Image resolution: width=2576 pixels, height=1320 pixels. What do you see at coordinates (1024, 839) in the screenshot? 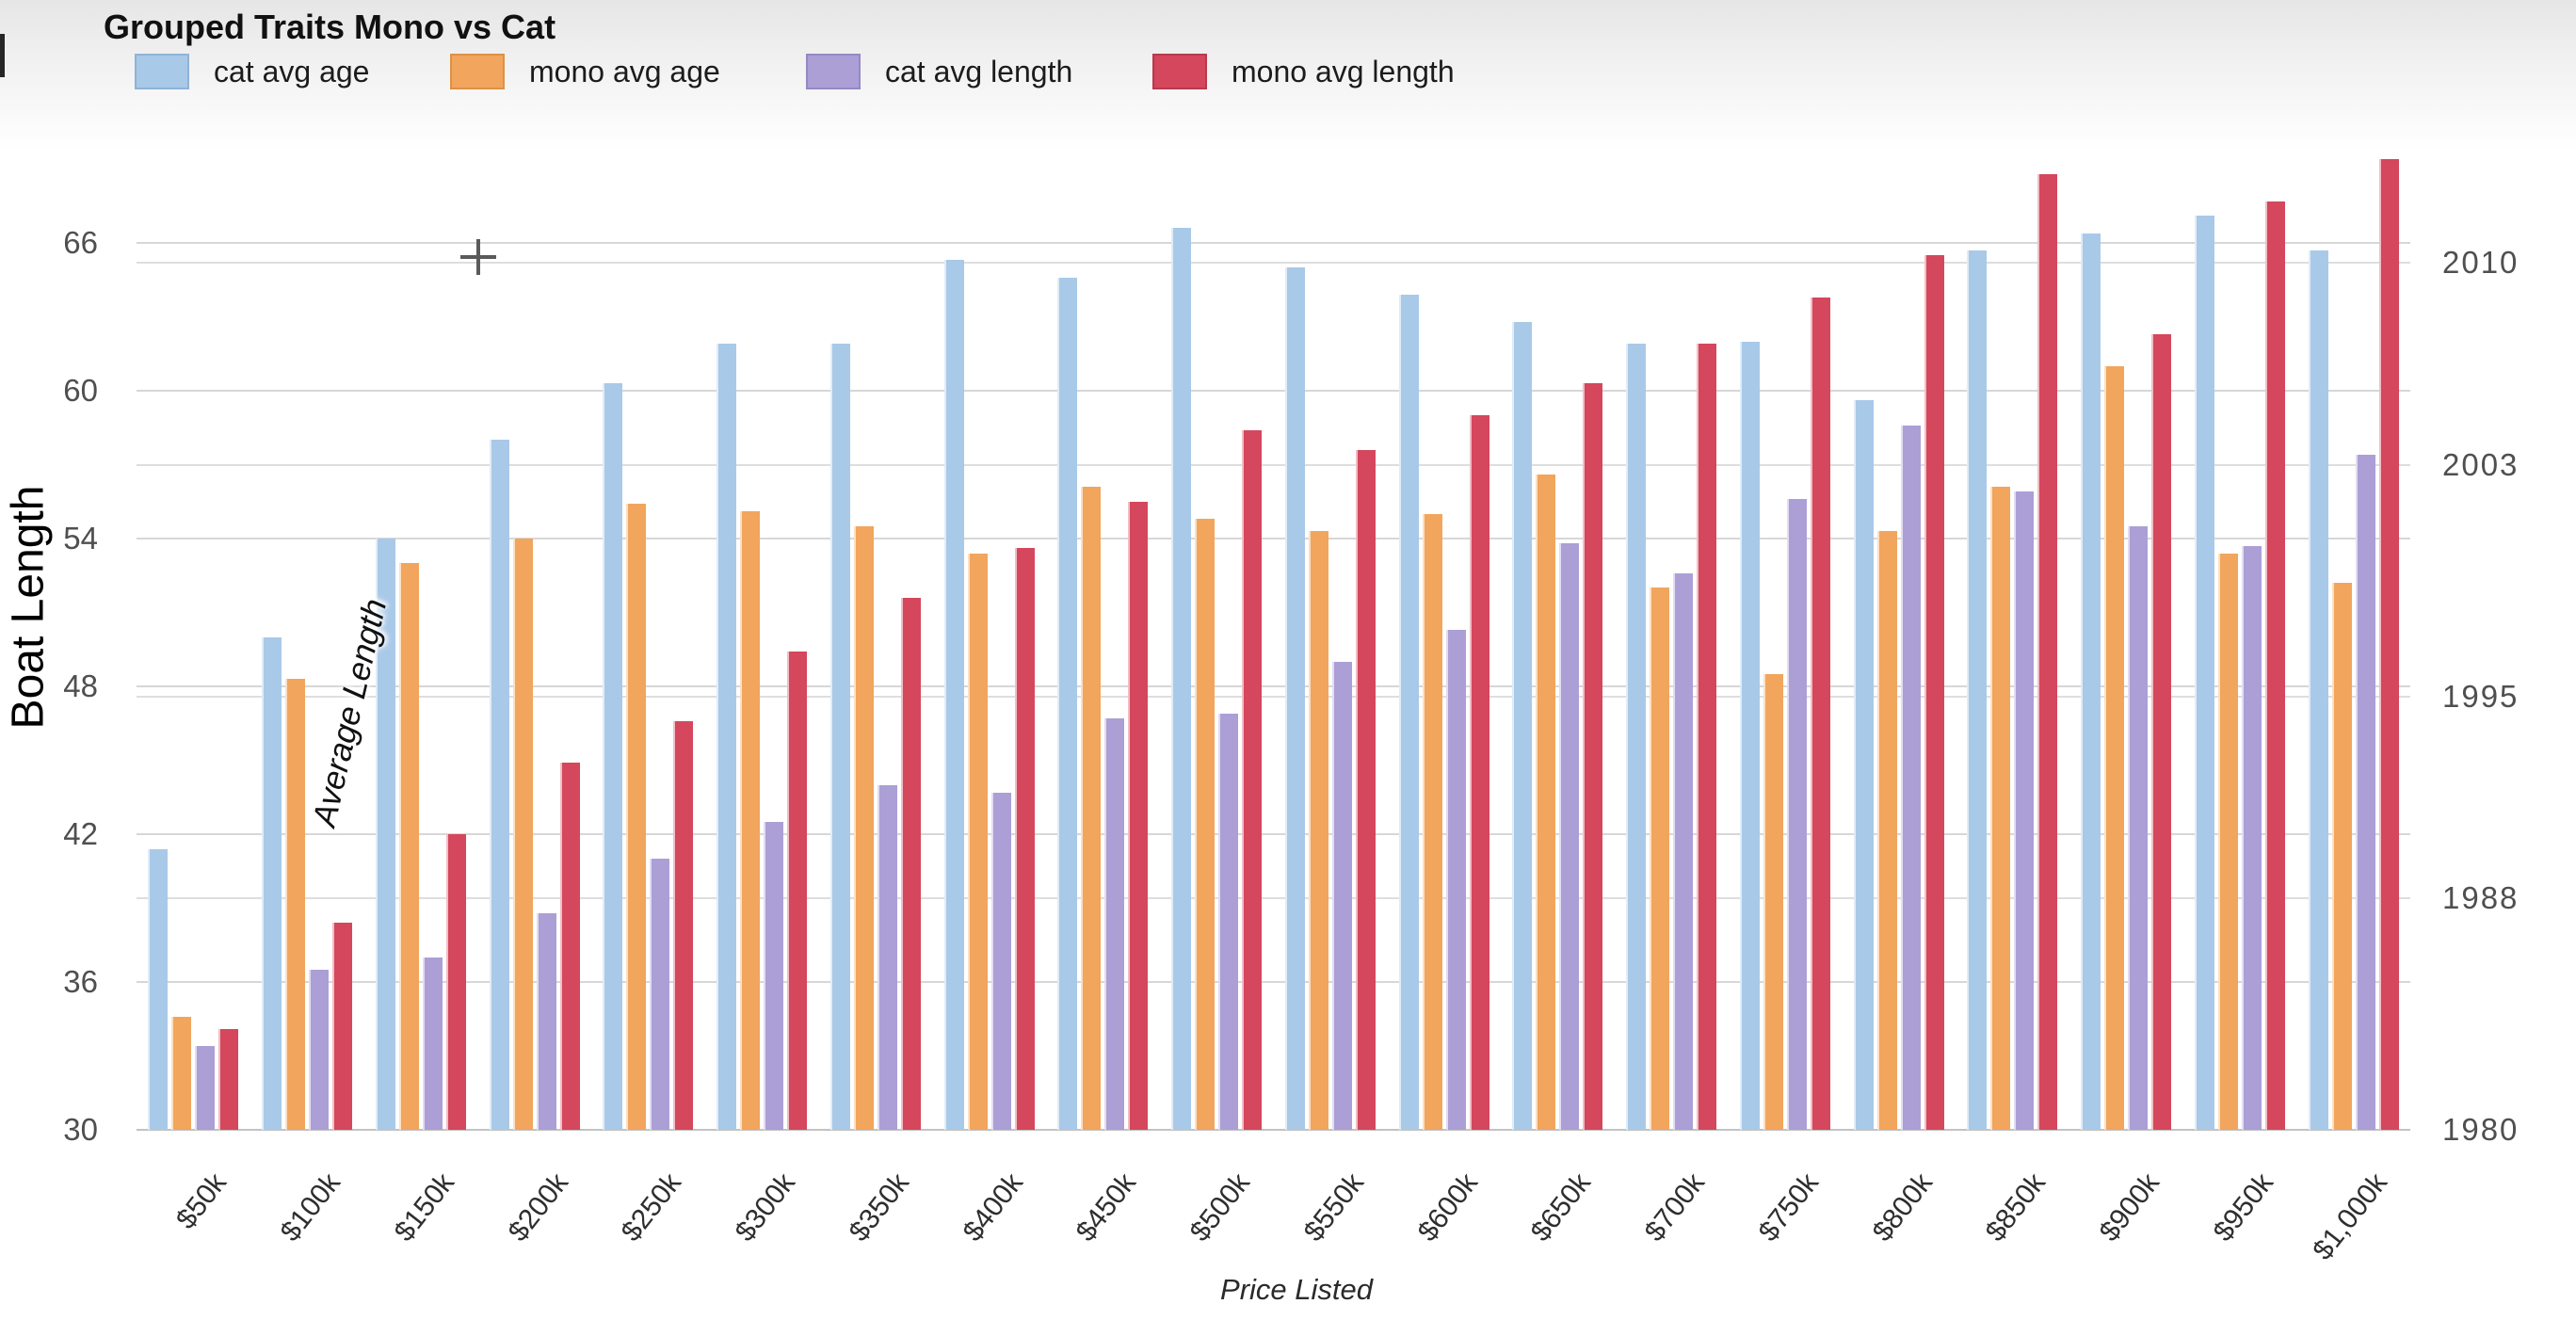
I see `bar-mono-avg-length--400k` at bounding box center [1024, 839].